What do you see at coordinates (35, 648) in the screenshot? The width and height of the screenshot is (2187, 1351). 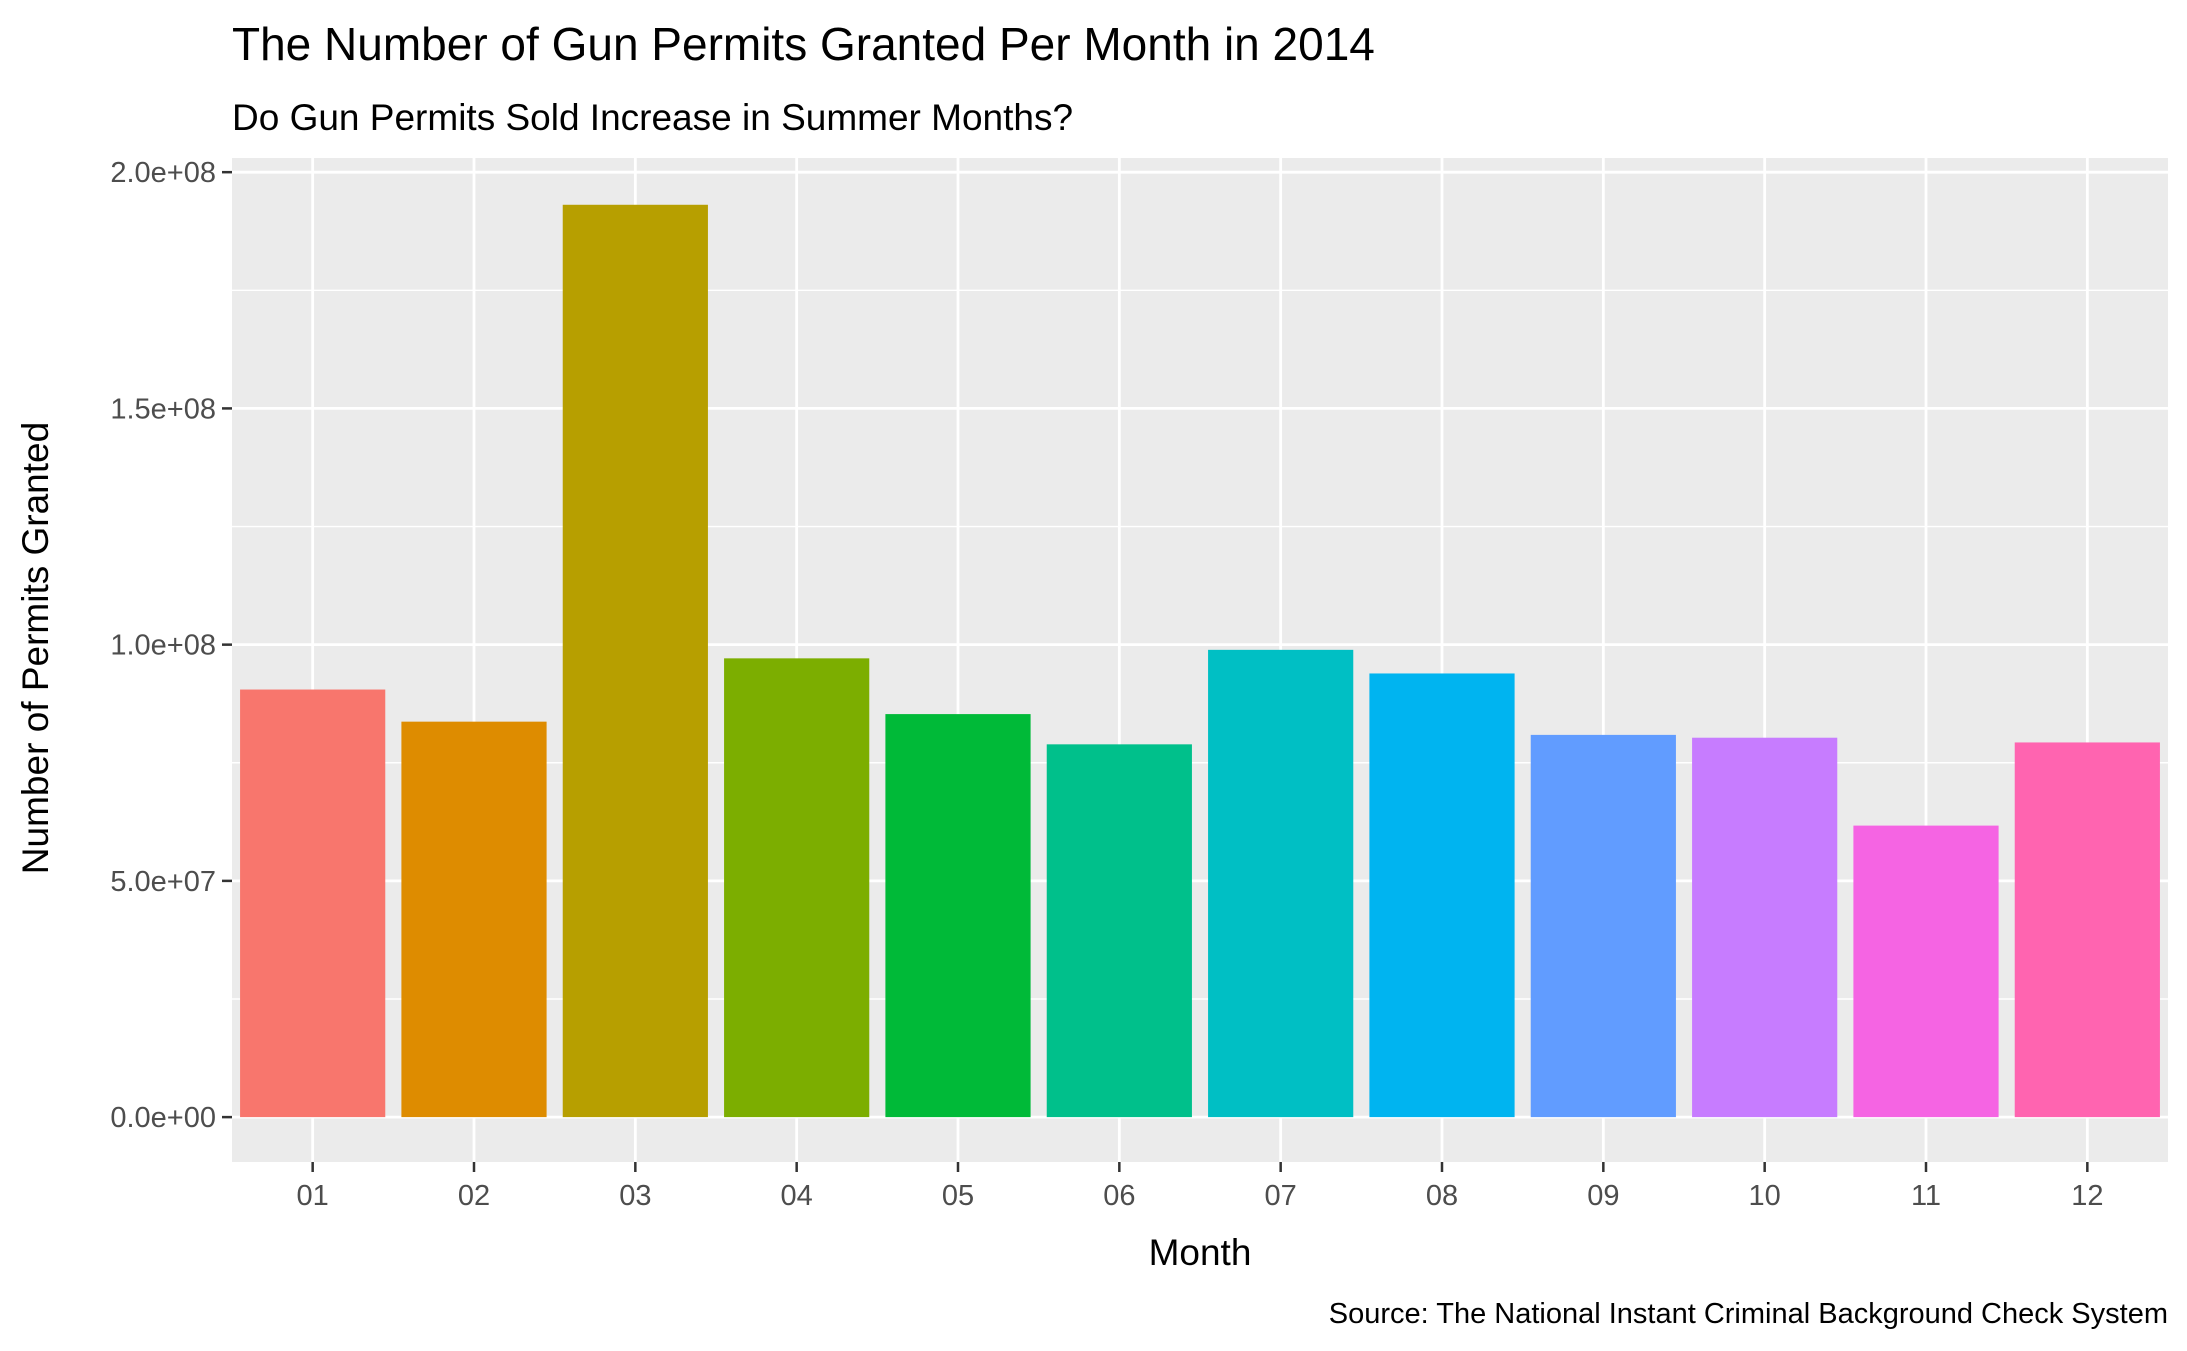 I see `y-axis-title: Number of Permits Granted` at bounding box center [35, 648].